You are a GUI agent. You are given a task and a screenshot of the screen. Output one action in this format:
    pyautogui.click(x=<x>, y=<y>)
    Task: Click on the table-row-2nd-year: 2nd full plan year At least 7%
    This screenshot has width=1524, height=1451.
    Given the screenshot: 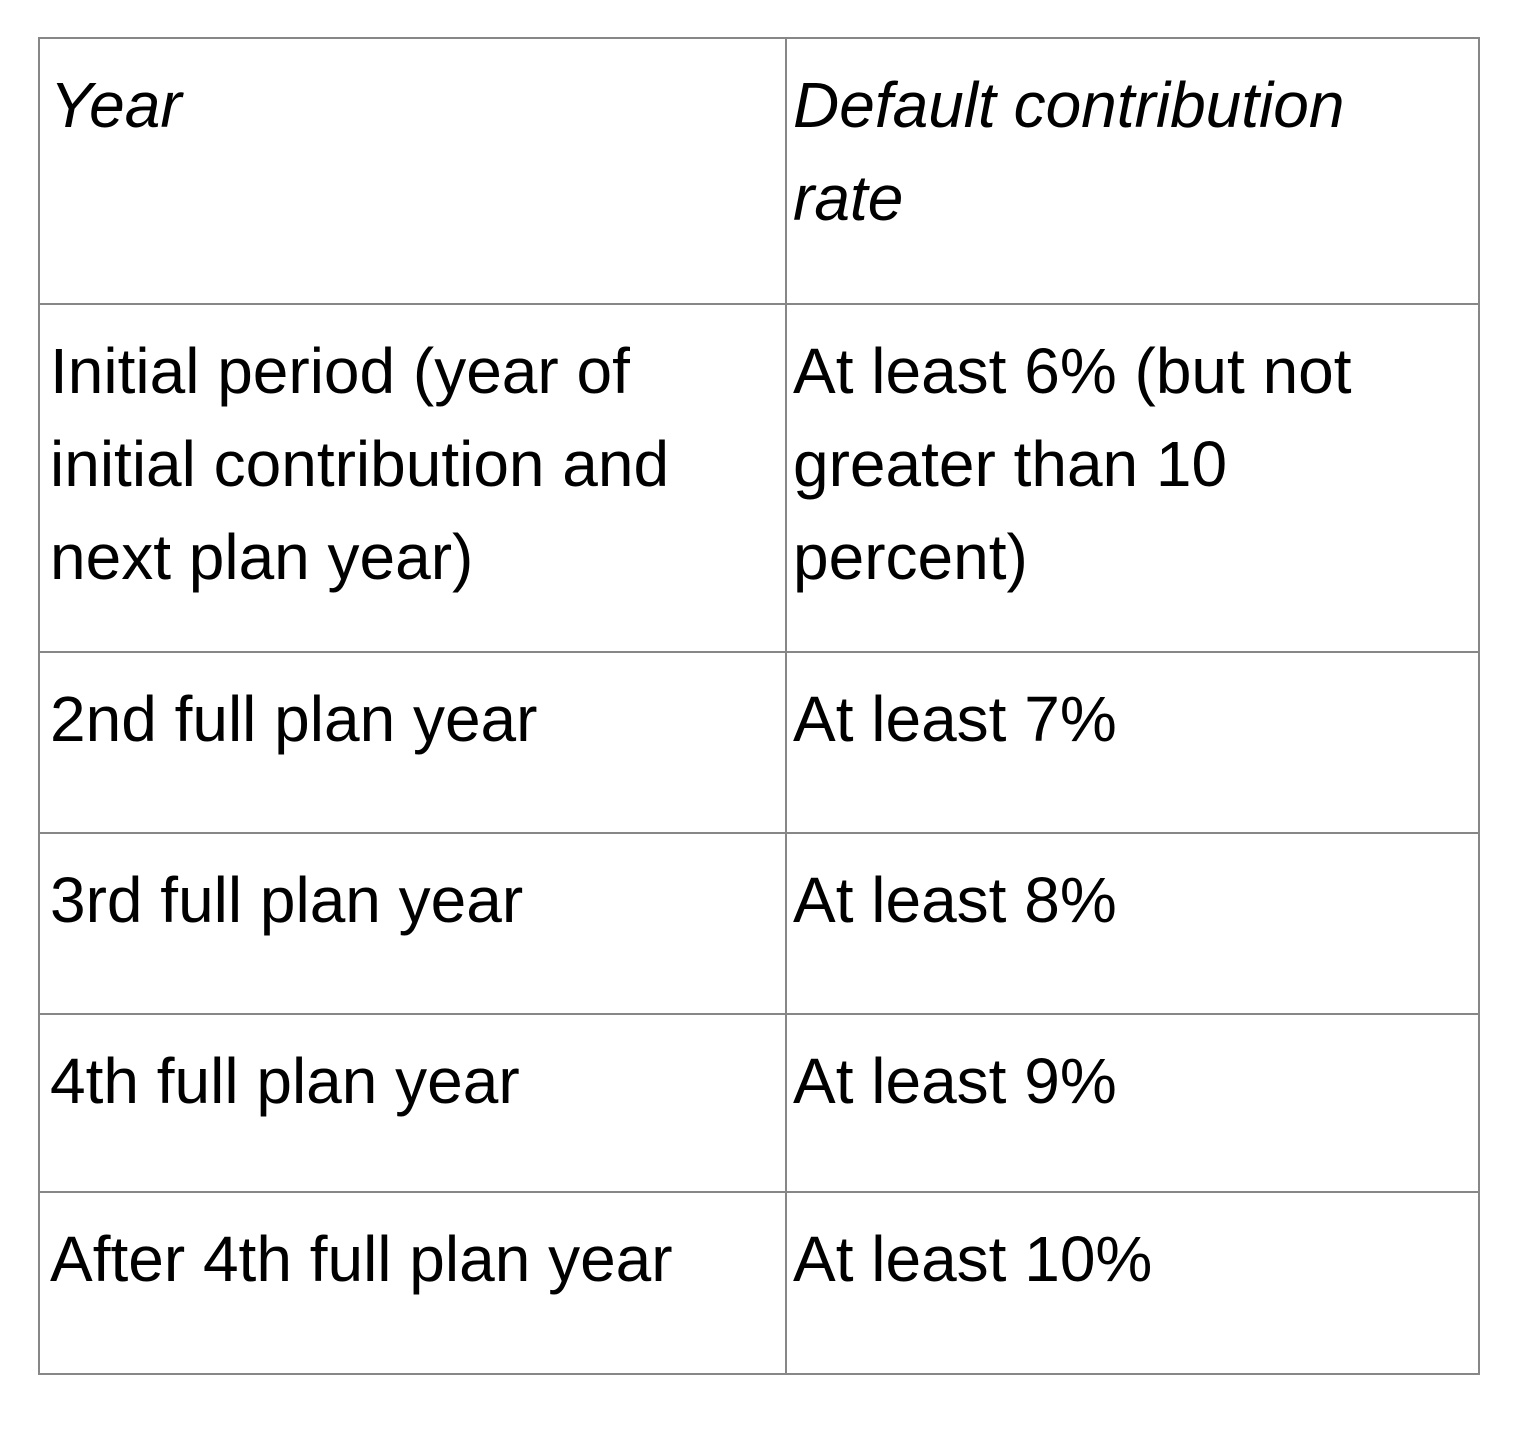 What is the action you would take?
    pyautogui.click(x=759, y=742)
    